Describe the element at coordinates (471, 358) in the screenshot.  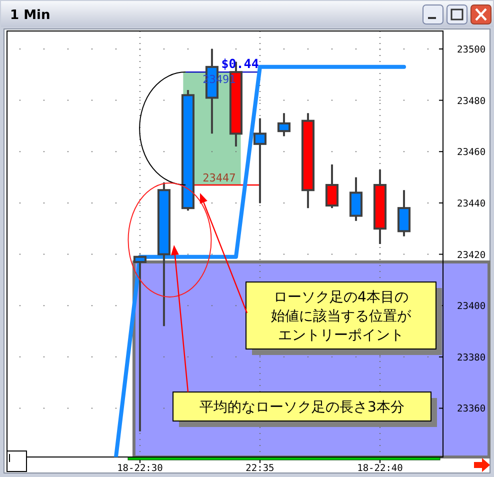
I see `y-tick-label: 23380` at that location.